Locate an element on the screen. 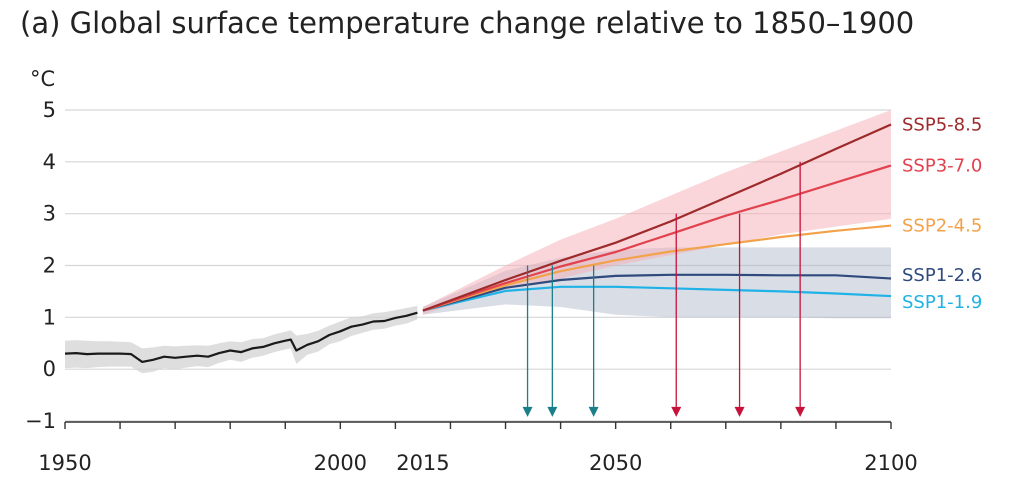 Image resolution: width=1024 pixels, height=500 pixels. series-label: SSP2-4.5 is located at coordinates (942, 226).